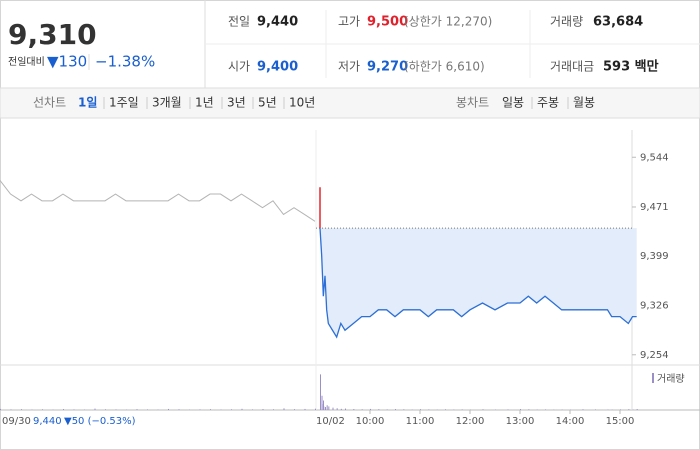  What do you see at coordinates (350, 103) in the screenshot?
I see `tab-bar` at bounding box center [350, 103].